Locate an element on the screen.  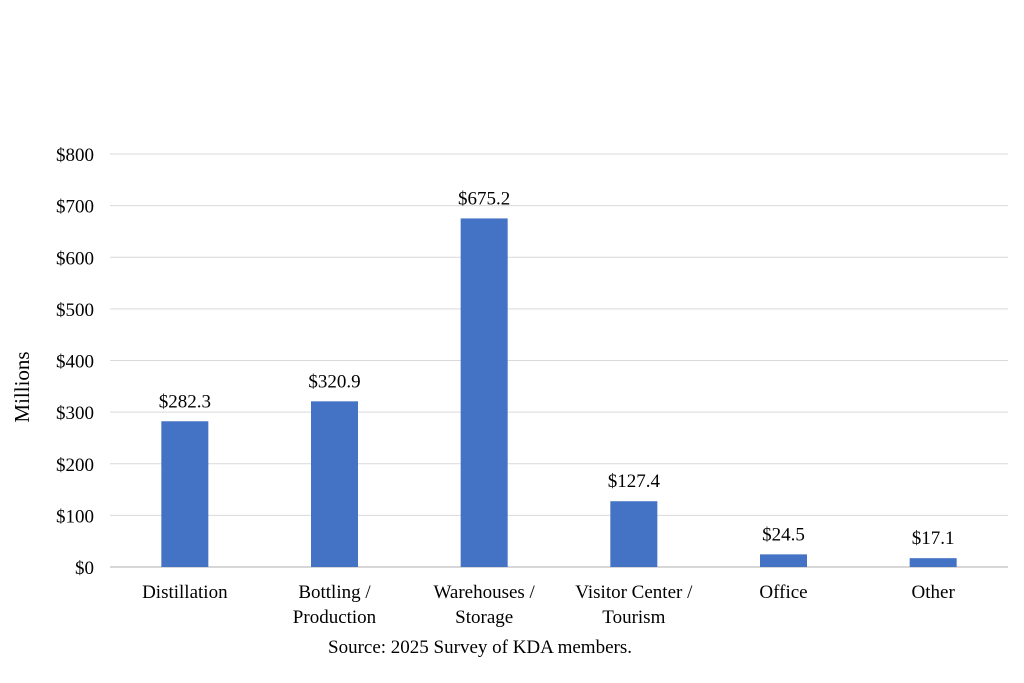
y-tick-label: $100 is located at coordinates (75, 516).